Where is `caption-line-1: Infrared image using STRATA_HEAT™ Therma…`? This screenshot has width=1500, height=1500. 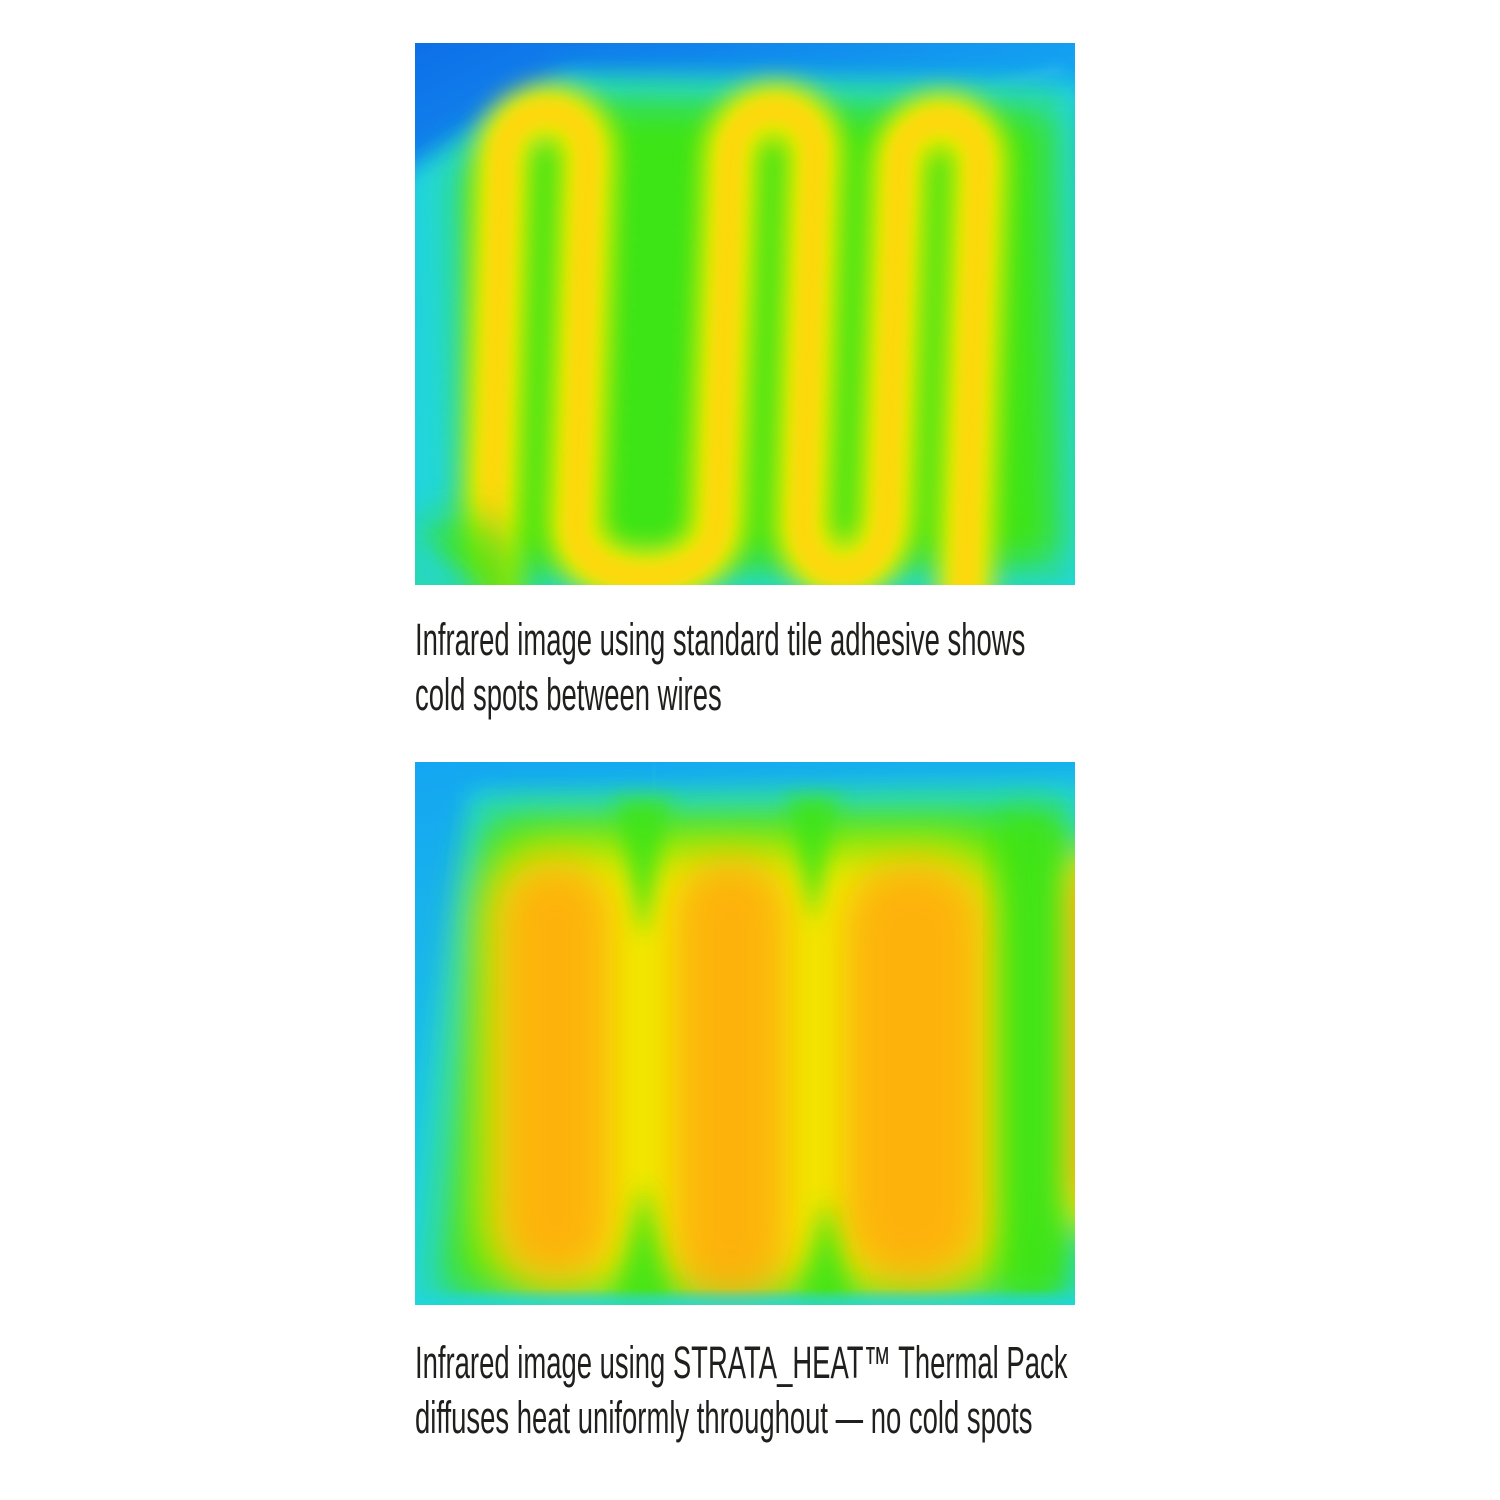 caption-line-1: Infrared image using STRATA_HEAT™ Therma… is located at coordinates (741, 1362).